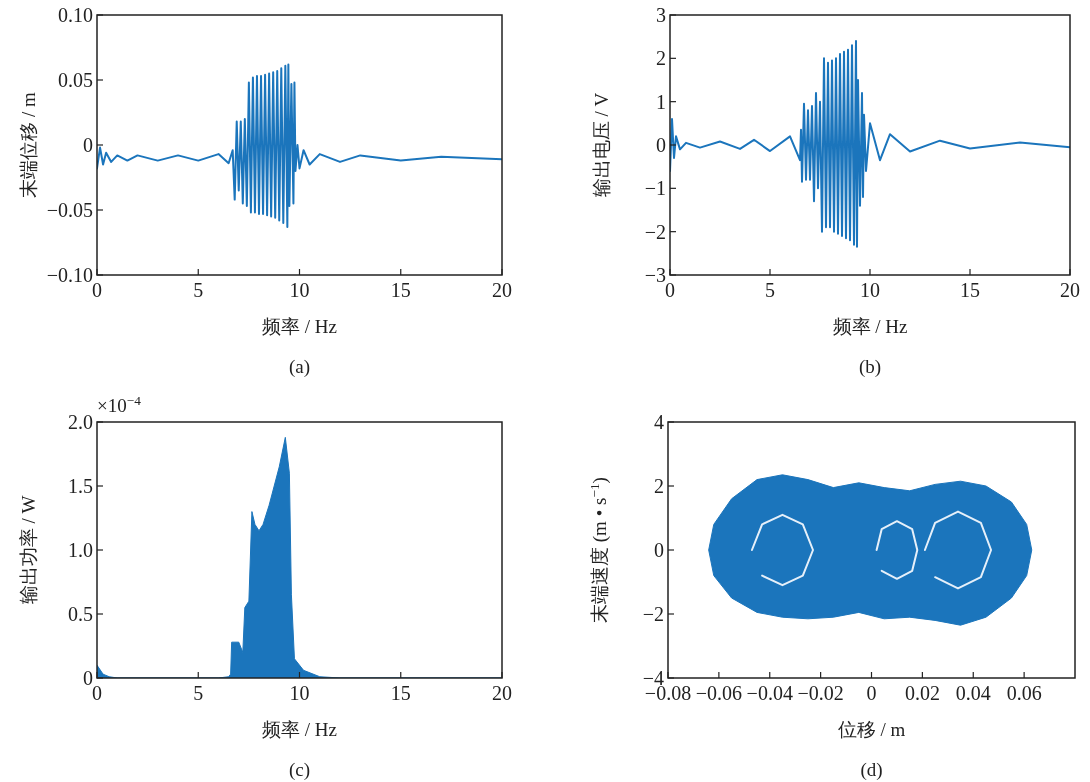  Describe the element at coordinates (75, 15) in the screenshot. I see `y-tick-label: 0.10` at that location.